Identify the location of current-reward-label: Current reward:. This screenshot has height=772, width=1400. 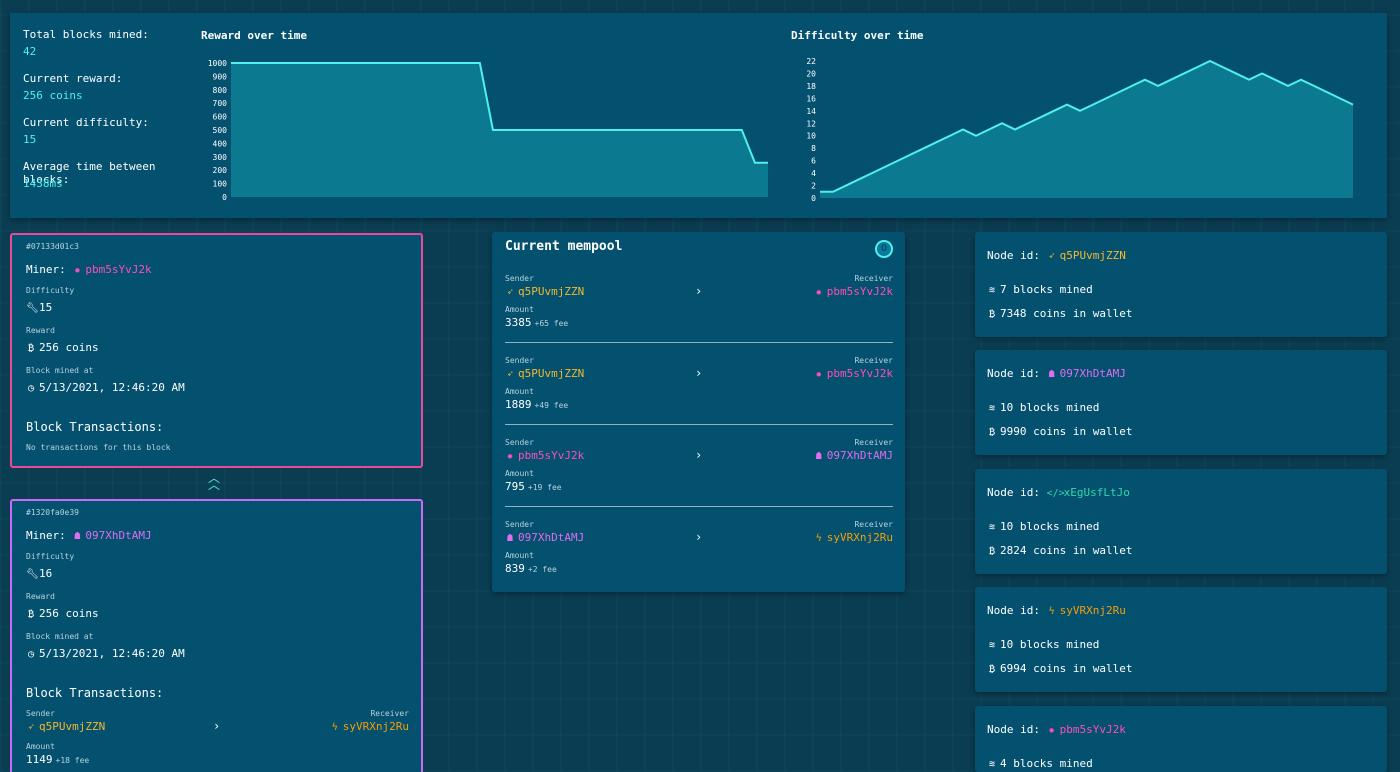
(73, 78).